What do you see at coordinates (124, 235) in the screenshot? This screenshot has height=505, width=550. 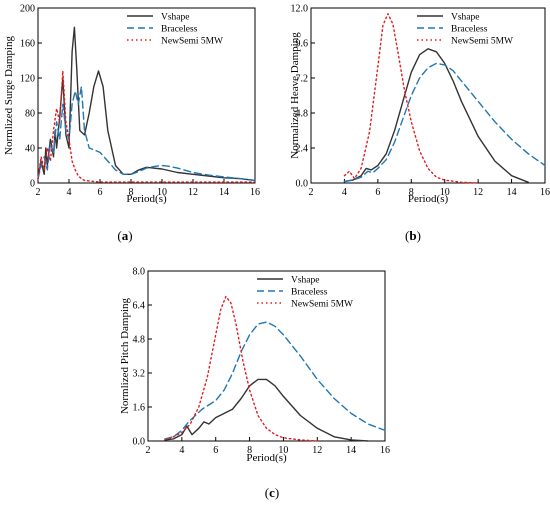 I see `panel-label: (a)` at bounding box center [124, 235].